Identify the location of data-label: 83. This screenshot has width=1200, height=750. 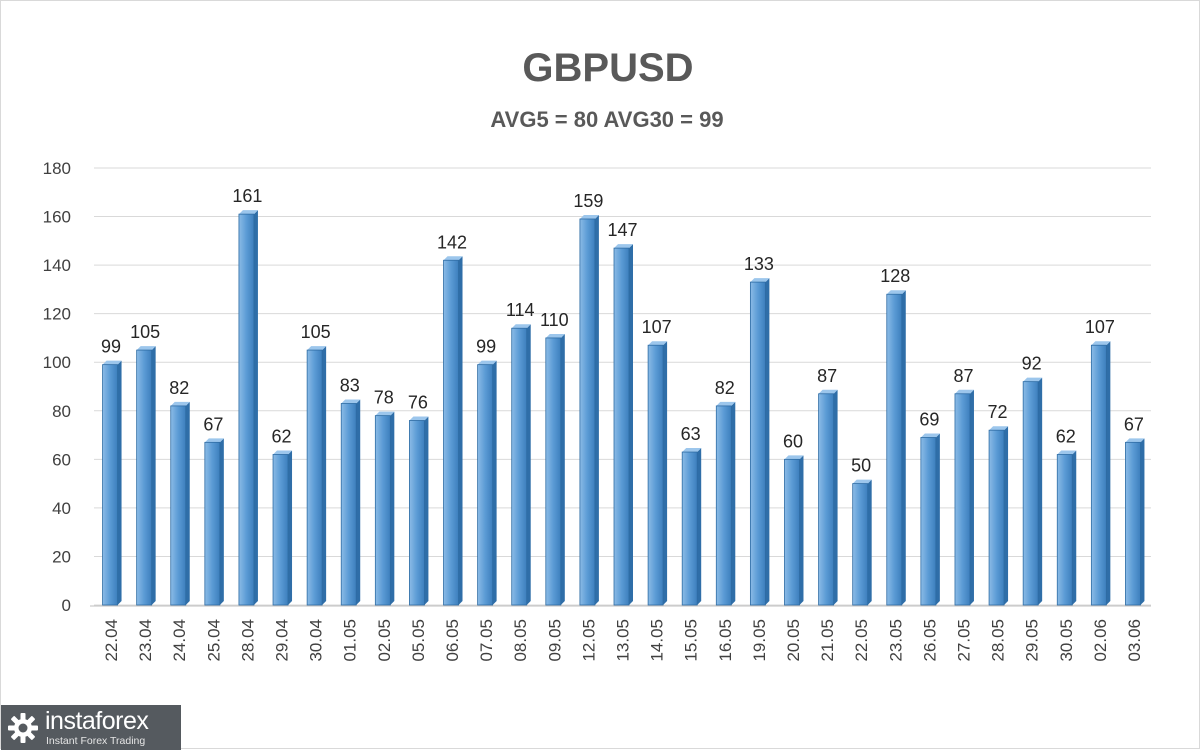
(350, 385).